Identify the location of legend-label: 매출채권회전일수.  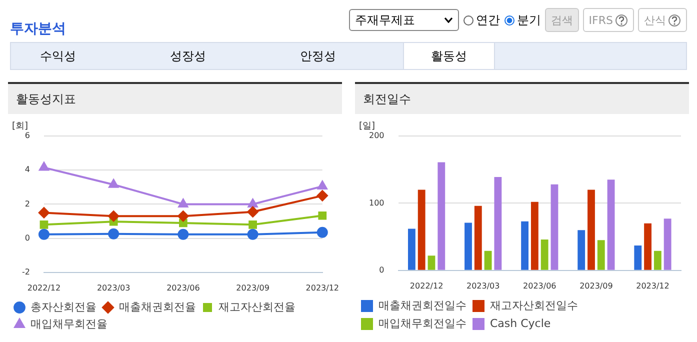
(422, 305).